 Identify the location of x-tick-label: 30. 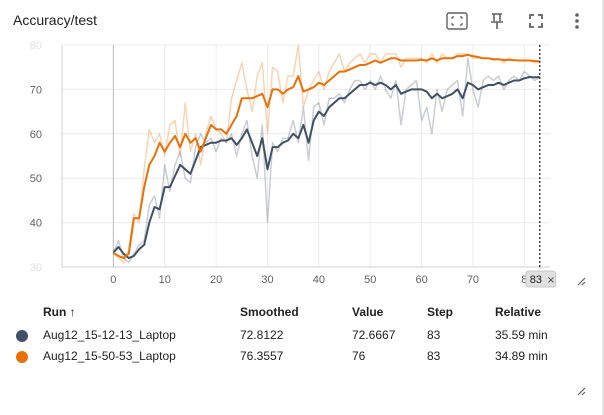
(267, 280).